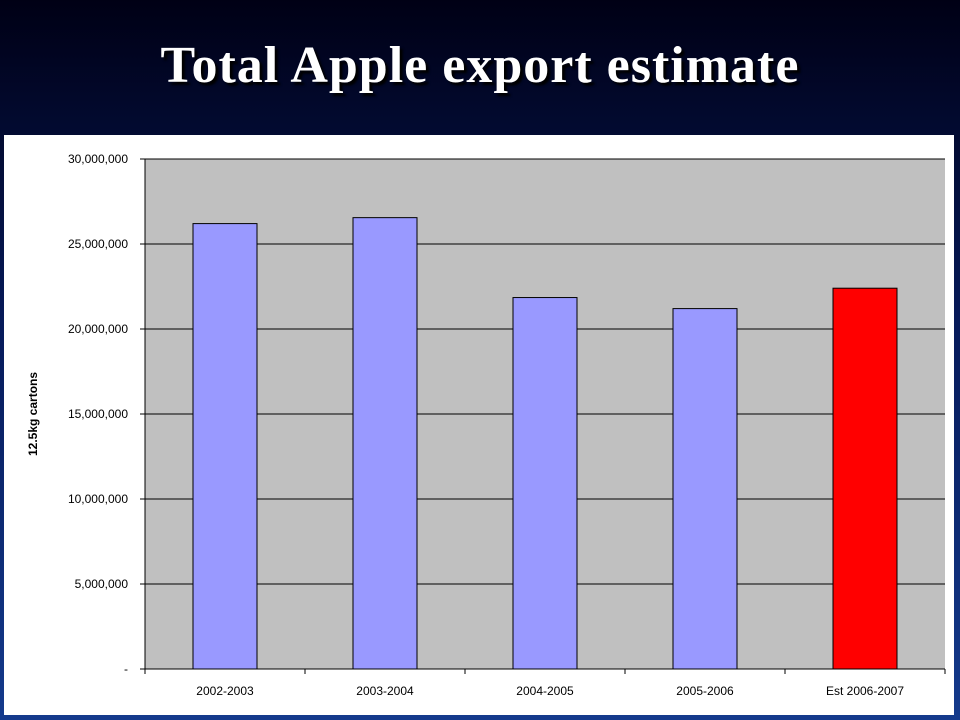  Describe the element at coordinates (98, 159) in the screenshot. I see `y-tick-label: 30,000,000` at that location.